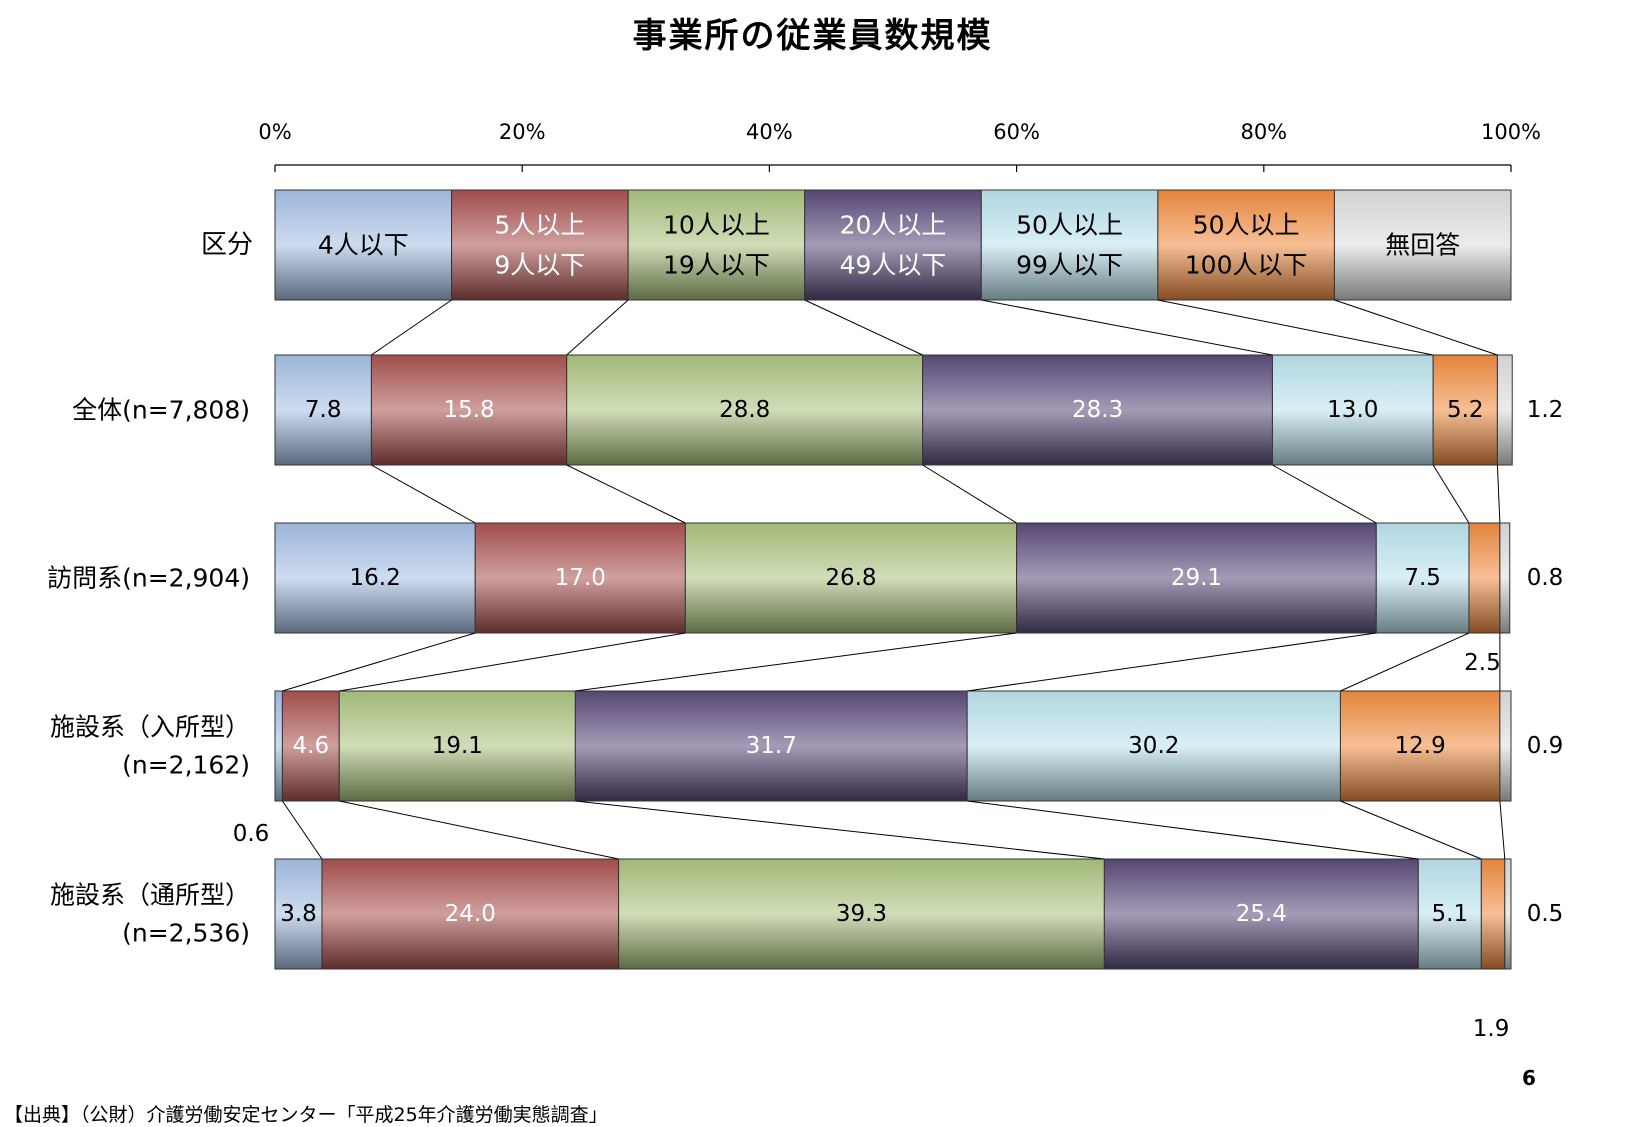 The width and height of the screenshot is (1625, 1127). What do you see at coordinates (150, 727) in the screenshot?
I see `category-label: 施設系（入所型）` at bounding box center [150, 727].